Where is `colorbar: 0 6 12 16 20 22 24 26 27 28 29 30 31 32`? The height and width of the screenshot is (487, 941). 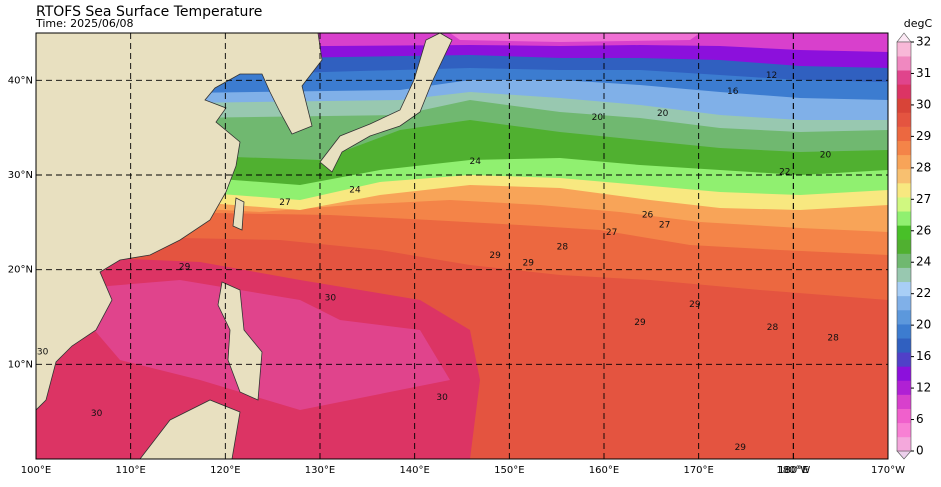 colorbar: 0 6 12 16 20 22 24 26 27 28 29 30 31 32 is located at coordinates (913, 246).